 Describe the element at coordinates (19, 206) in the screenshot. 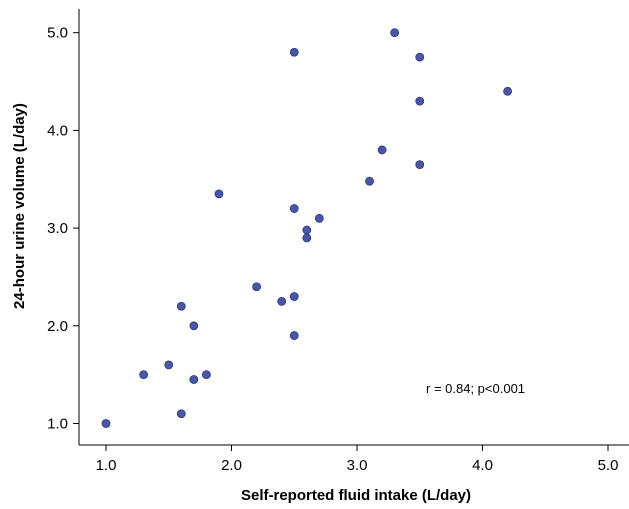

I see `y-axis-label: 24-hour urine volume (L/day)` at that location.